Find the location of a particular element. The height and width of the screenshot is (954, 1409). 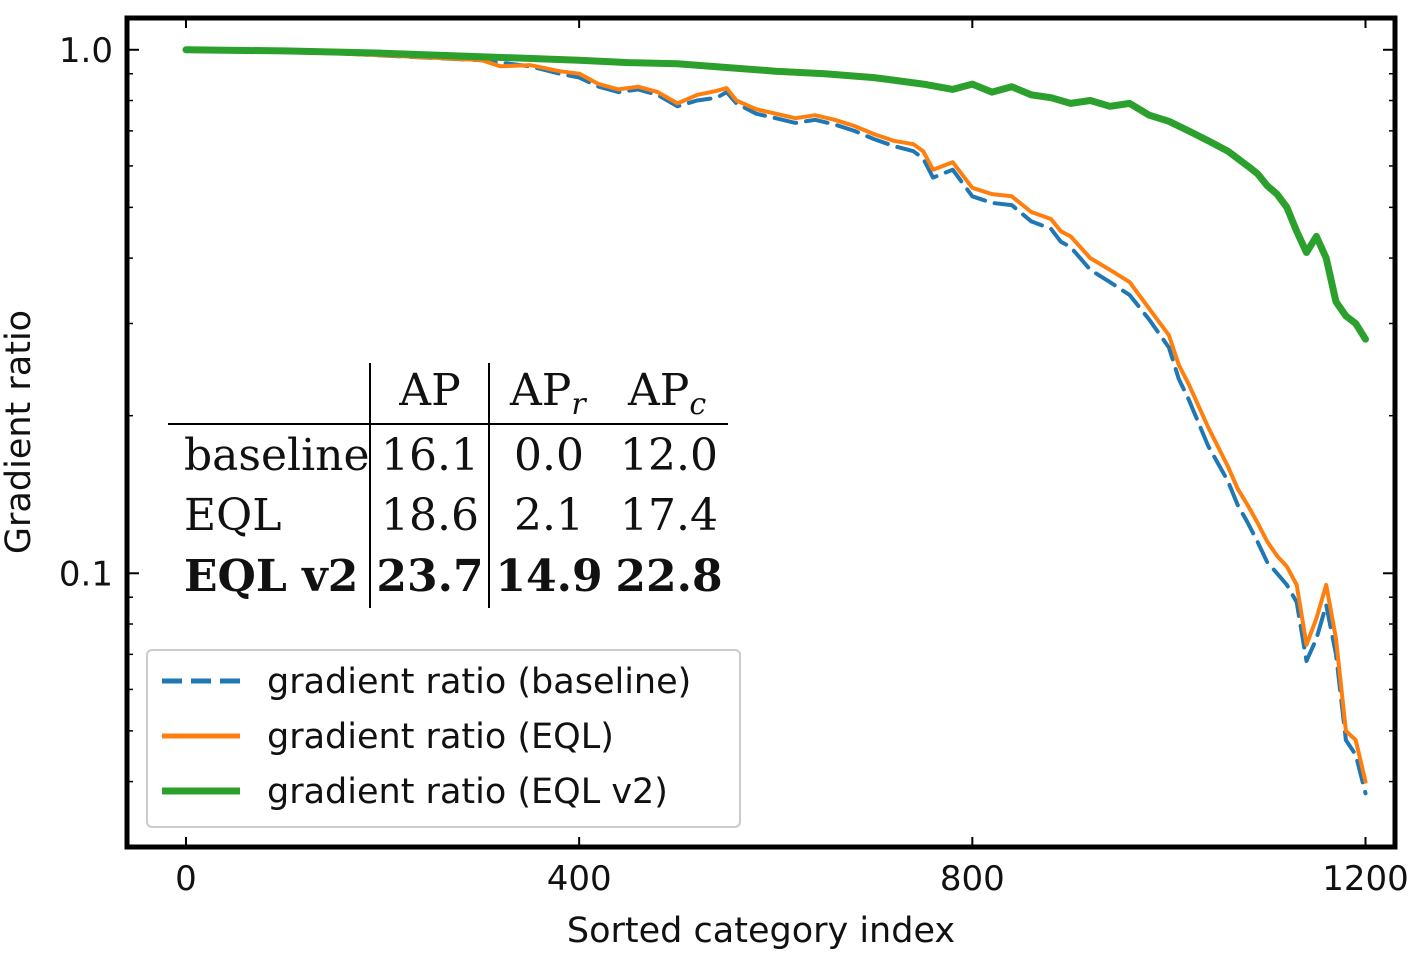

table-header-apc: APc is located at coordinates (666, 393).